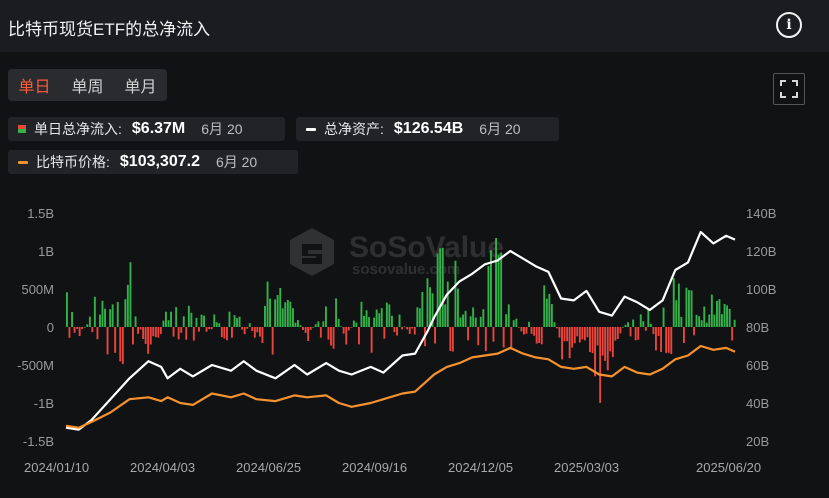 This screenshot has height=498, width=829. I want to click on x-tick-label: 2024/06/25, so click(268, 467).